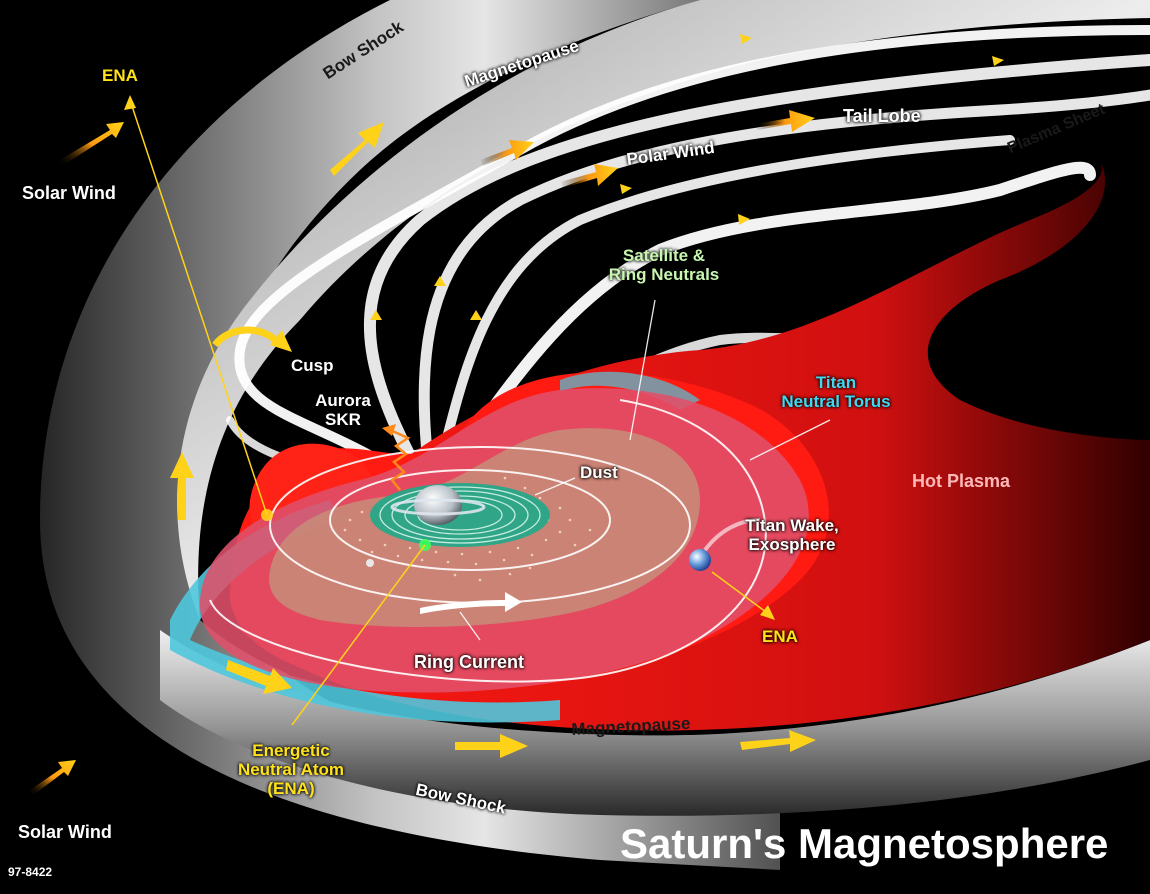 This screenshot has height=894, width=1150. Describe the element at coordinates (291, 750) in the screenshot. I see `energetic-line-1: Energetic` at that location.